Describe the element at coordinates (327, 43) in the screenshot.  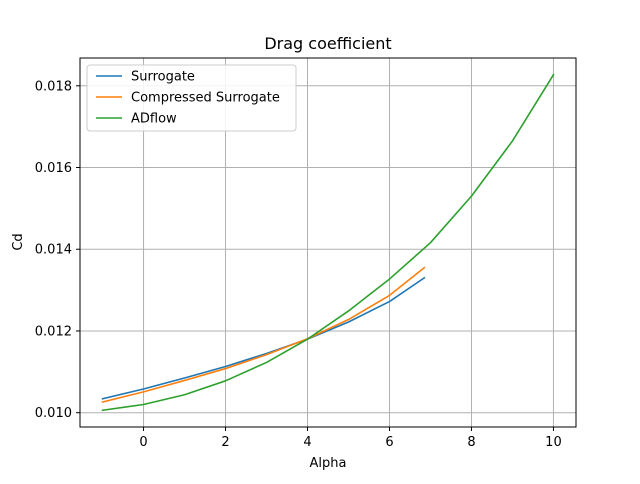
I see `chart-title: Drag coefficient` at that location.